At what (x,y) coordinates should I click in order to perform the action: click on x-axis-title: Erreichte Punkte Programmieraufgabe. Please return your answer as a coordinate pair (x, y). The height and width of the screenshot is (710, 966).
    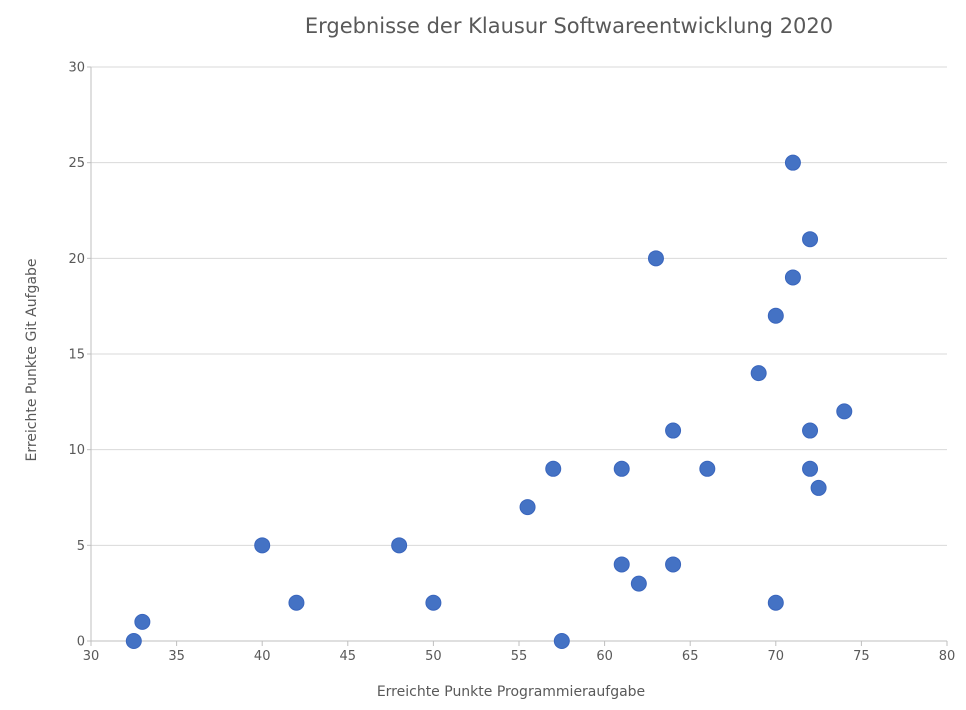
    Looking at the image, I should click on (511, 692).